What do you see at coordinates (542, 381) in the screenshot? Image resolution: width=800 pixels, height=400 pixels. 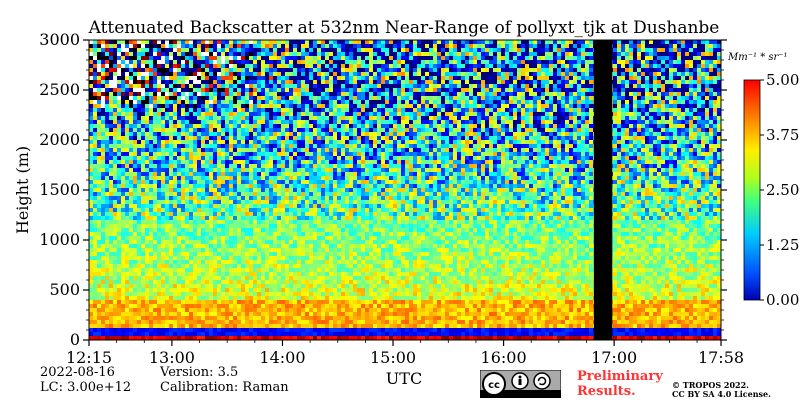 I see `sa-icon` at bounding box center [542, 381].